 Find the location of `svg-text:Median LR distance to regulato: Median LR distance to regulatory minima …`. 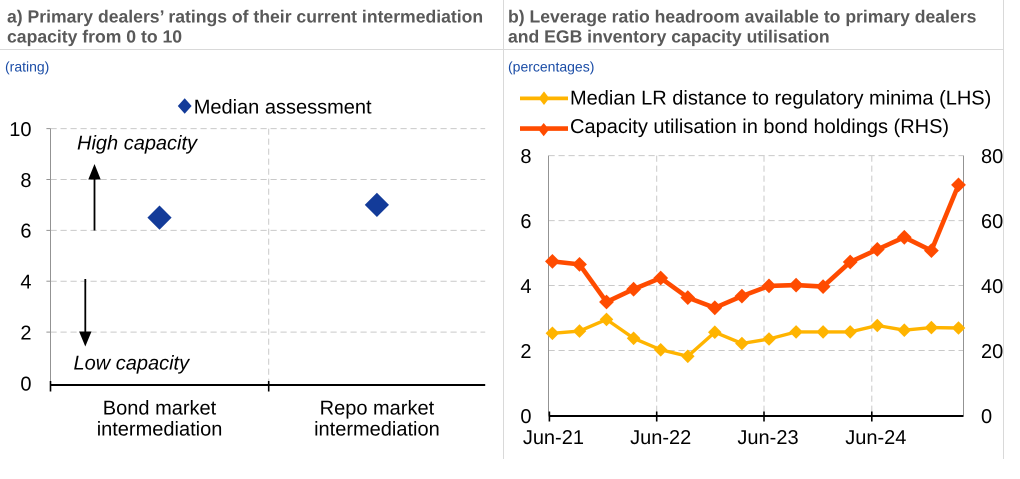

svg-text:Median LR distance to regulato: Median LR distance to regulatory minima … is located at coordinates (780, 98).